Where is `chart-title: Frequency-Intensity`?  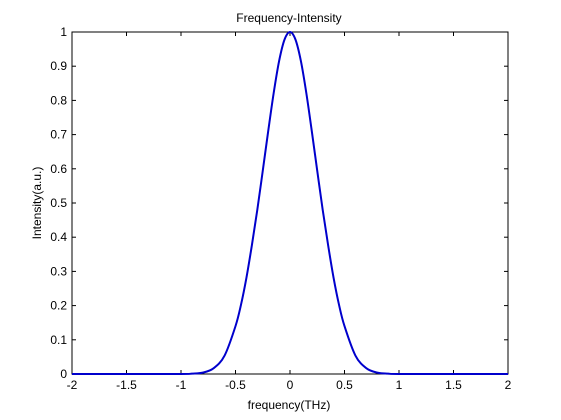
chart-title: Frequency-Intensity is located at coordinates (288, 18).